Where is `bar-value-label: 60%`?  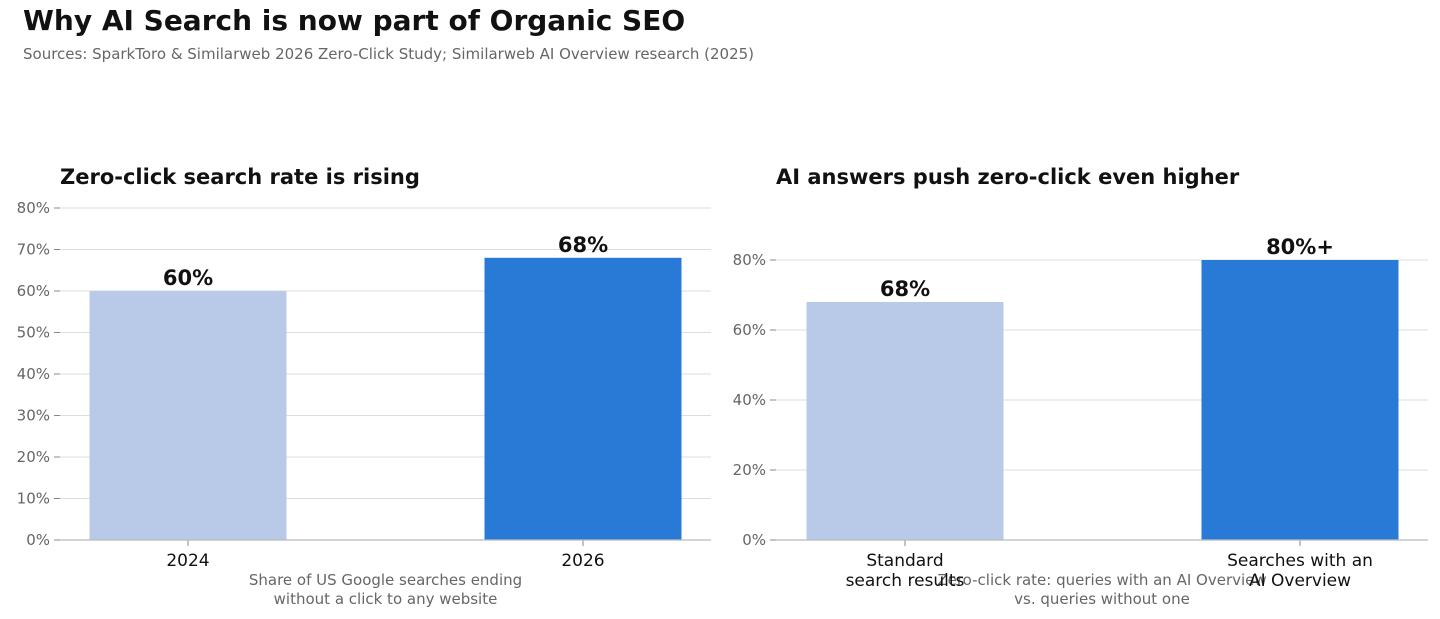 bar-value-label: 60% is located at coordinates (188, 278).